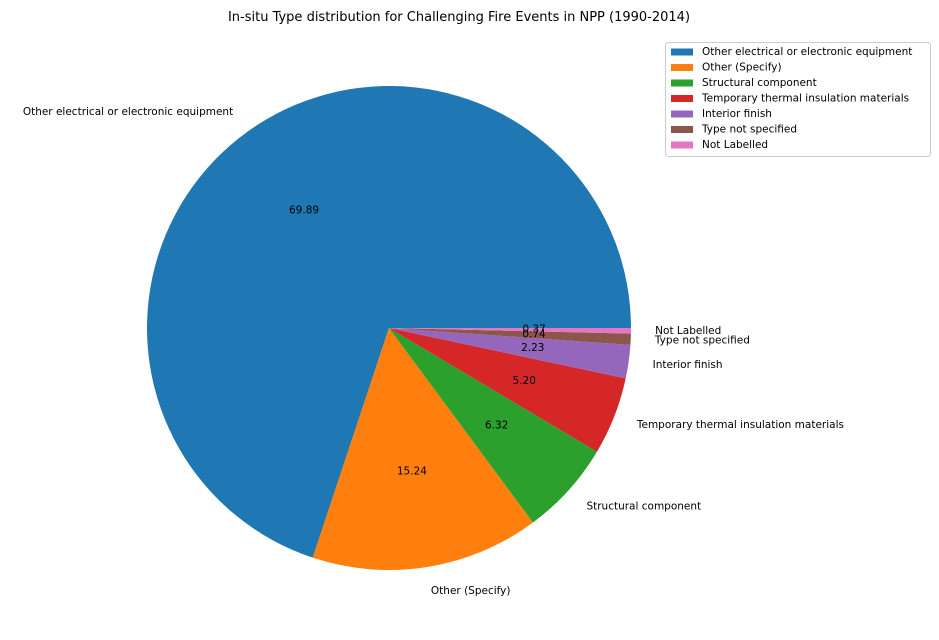  Describe the element at coordinates (128, 112) in the screenshot. I see `slice-label-other-electrical-or-electronic-equipment: Other electrical or electronic equipment` at that location.